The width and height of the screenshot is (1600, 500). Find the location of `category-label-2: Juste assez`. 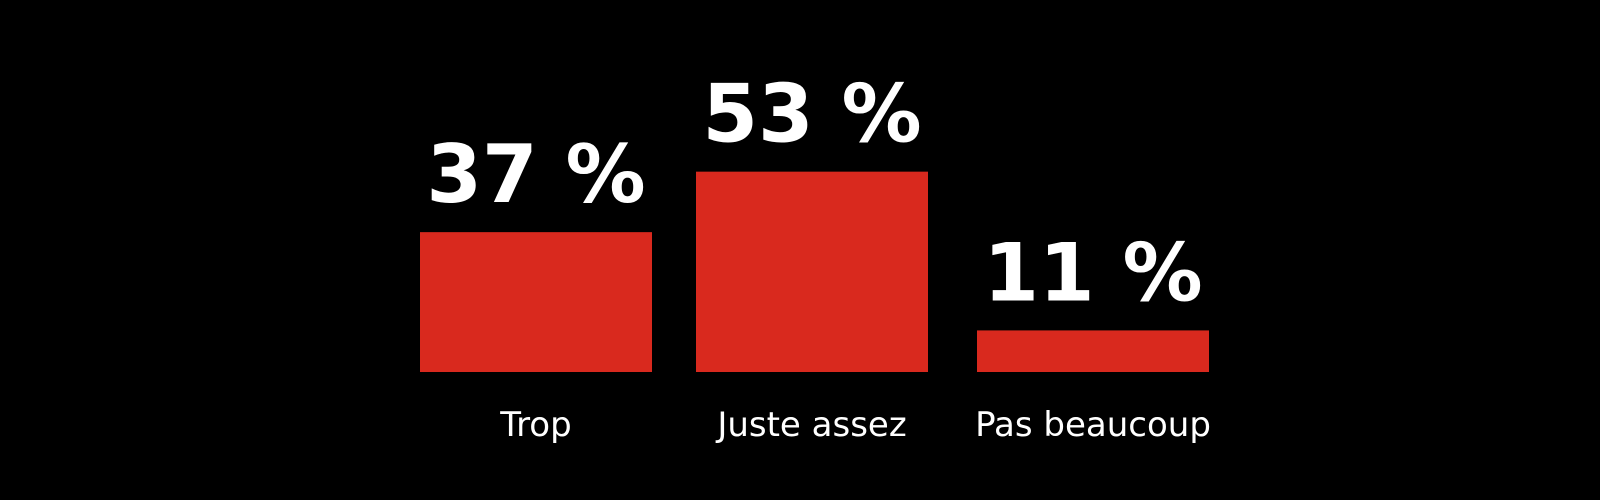

category-label-2: Juste assez is located at coordinates (810, 425).